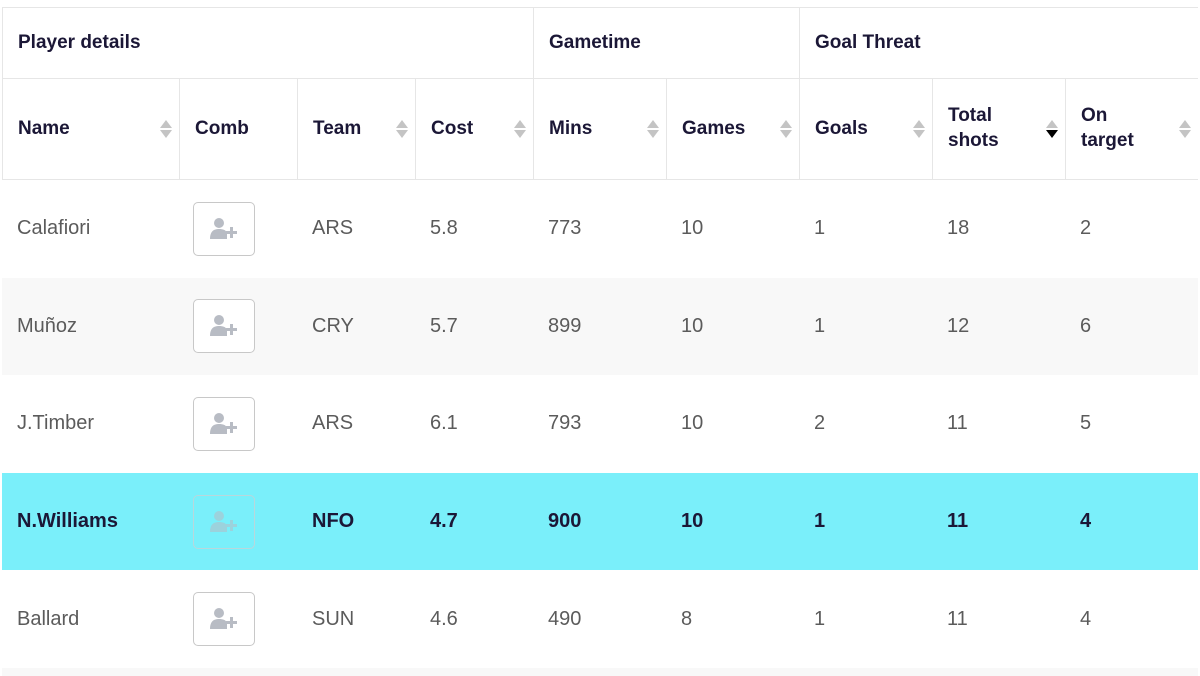 The height and width of the screenshot is (676, 1200). What do you see at coordinates (47, 325) in the screenshot?
I see `player-name: Muñoz` at bounding box center [47, 325].